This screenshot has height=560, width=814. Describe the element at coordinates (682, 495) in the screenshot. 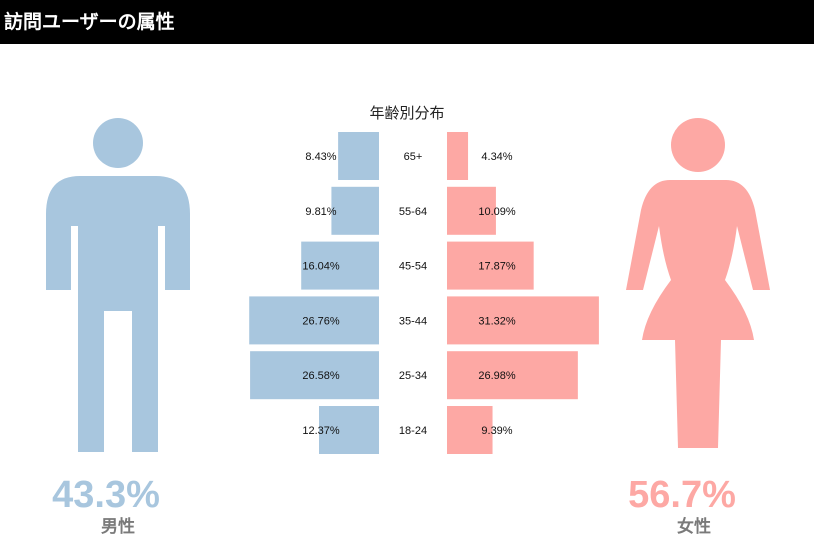

I see `female-percentage: 56.7%` at that location.